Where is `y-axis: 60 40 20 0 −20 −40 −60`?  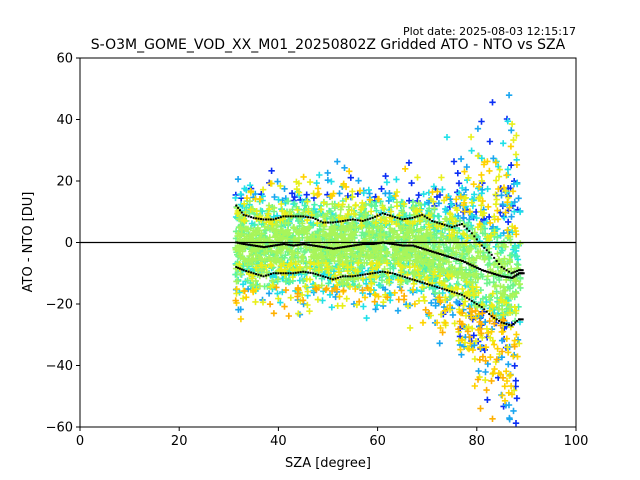
y-axis: 60 40 20 0 −20 −40 −60 is located at coordinates (63, 244).